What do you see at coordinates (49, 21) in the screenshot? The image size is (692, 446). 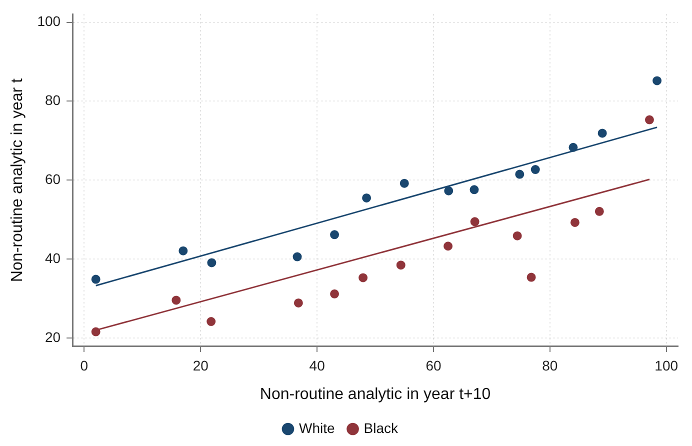 I see `y-tick-label: 100` at bounding box center [49, 21].